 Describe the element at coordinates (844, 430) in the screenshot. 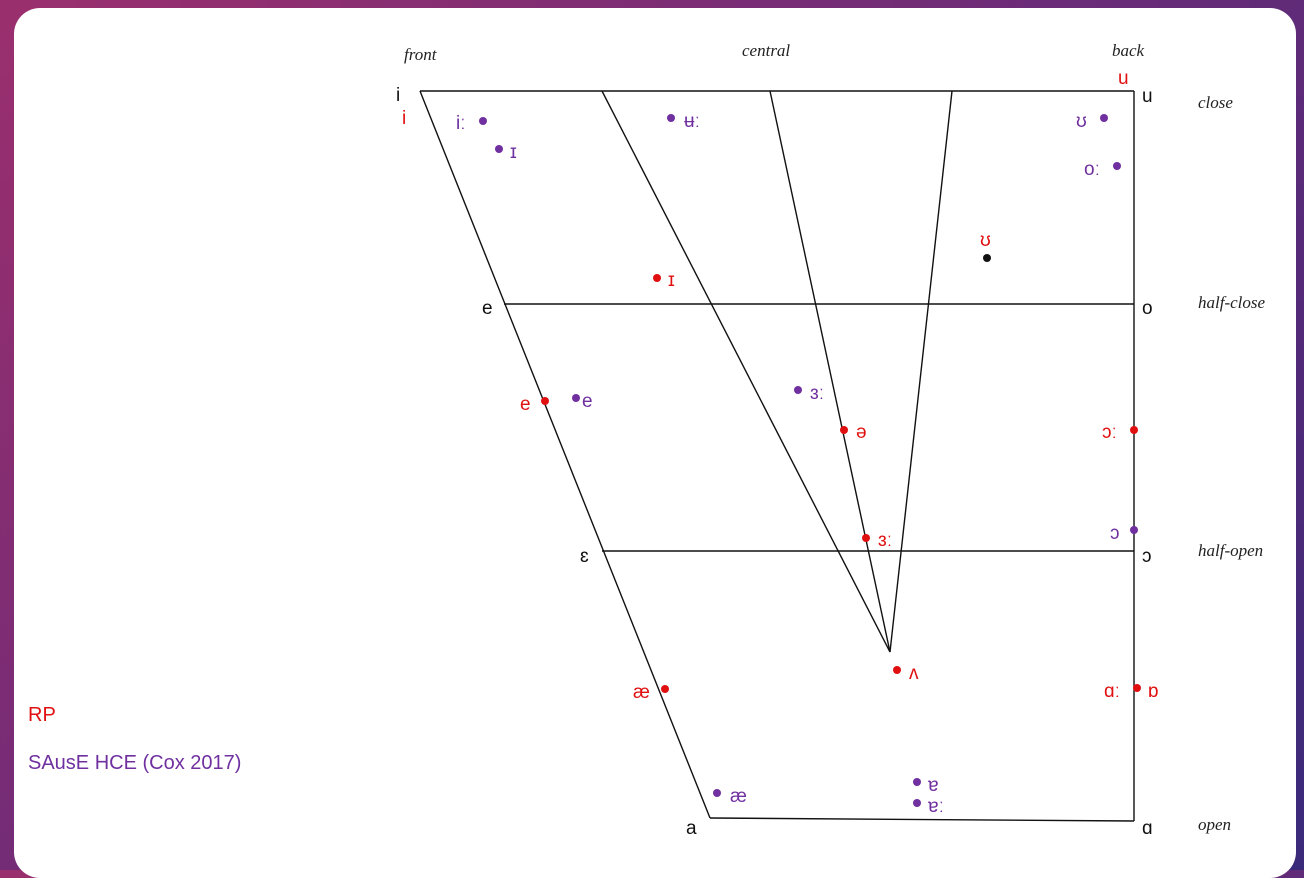

I see `rp-schwa-dot` at that location.